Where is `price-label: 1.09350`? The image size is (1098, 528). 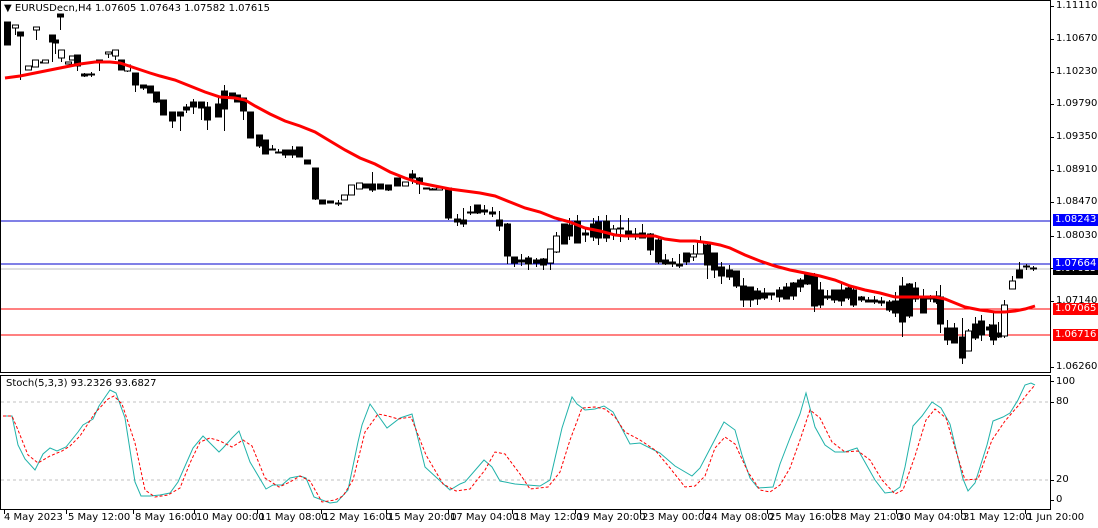
price-label: 1.09350 is located at coordinates (1077, 136).